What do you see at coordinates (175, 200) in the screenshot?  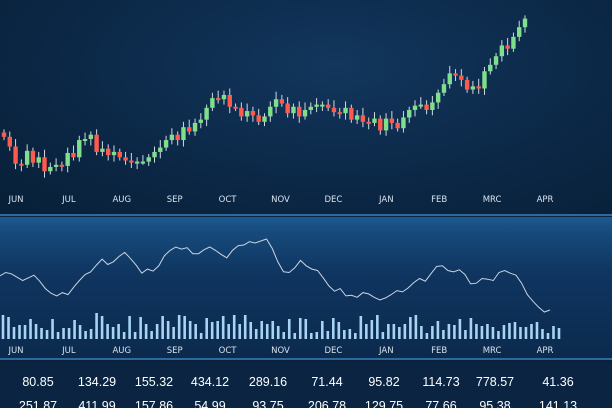 I see `month-tick-label: SEP` at bounding box center [175, 200].